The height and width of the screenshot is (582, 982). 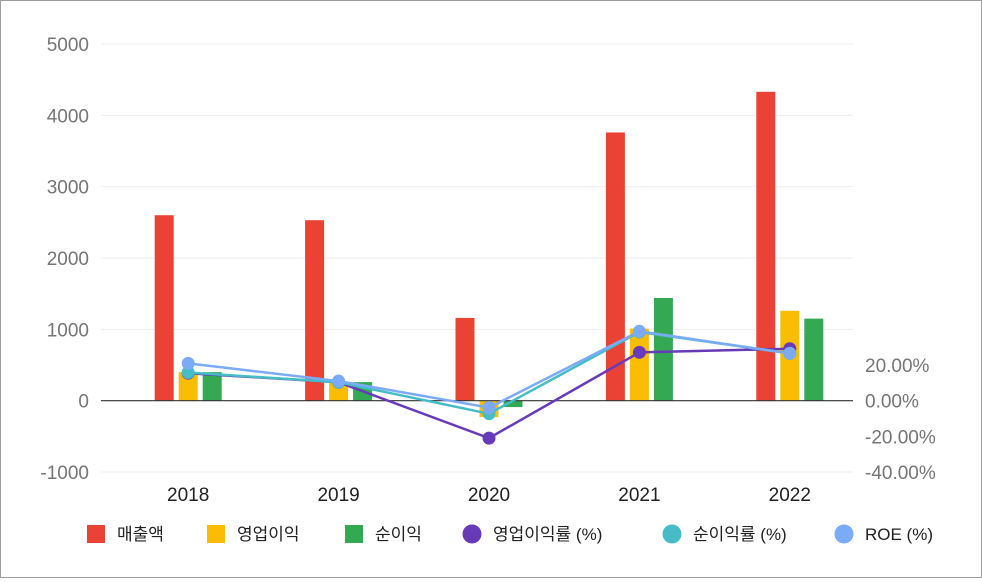 What do you see at coordinates (639, 331) in the screenshot?
I see `line-point-3-2021` at bounding box center [639, 331].